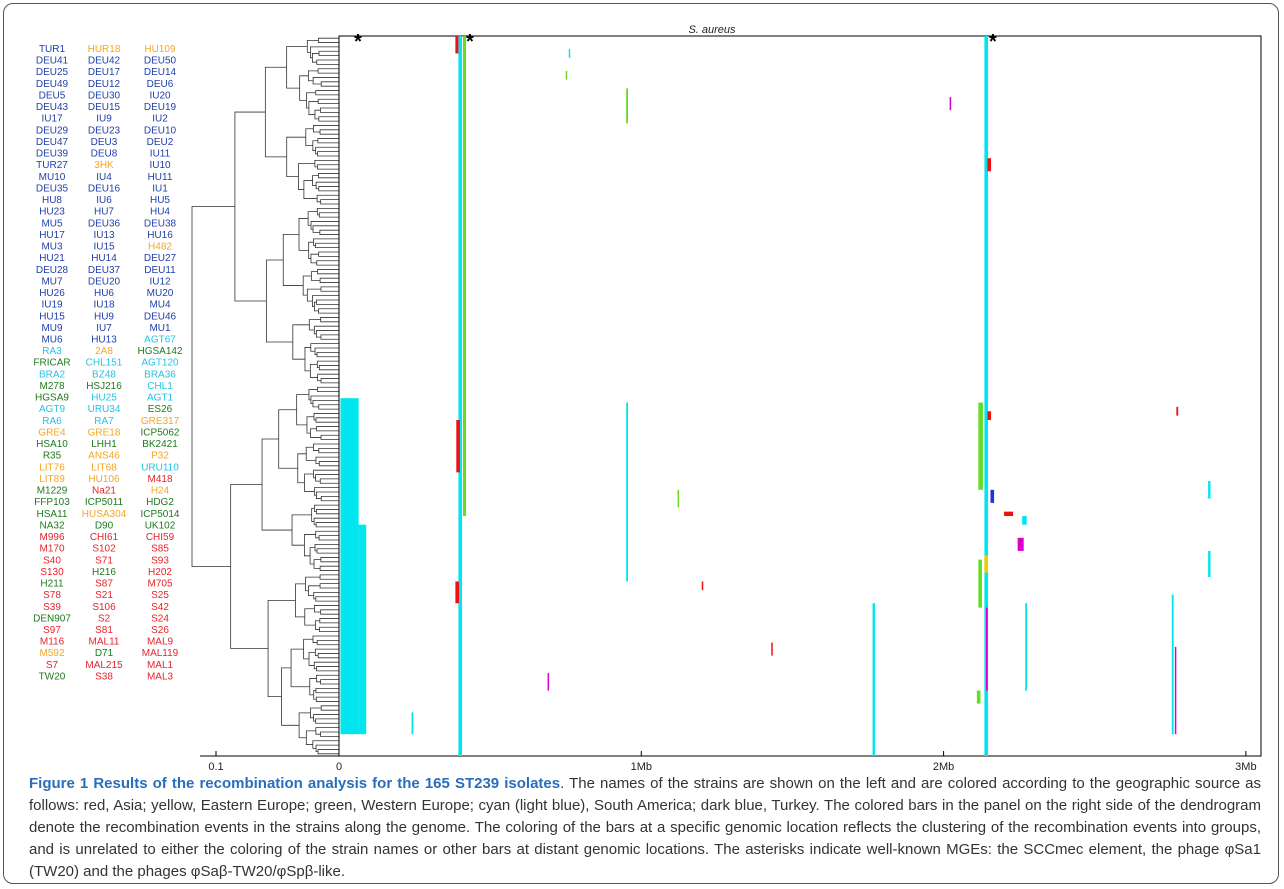  Describe the element at coordinates (160, 374) in the screenshot. I see `strain-label: BRA36` at that location.